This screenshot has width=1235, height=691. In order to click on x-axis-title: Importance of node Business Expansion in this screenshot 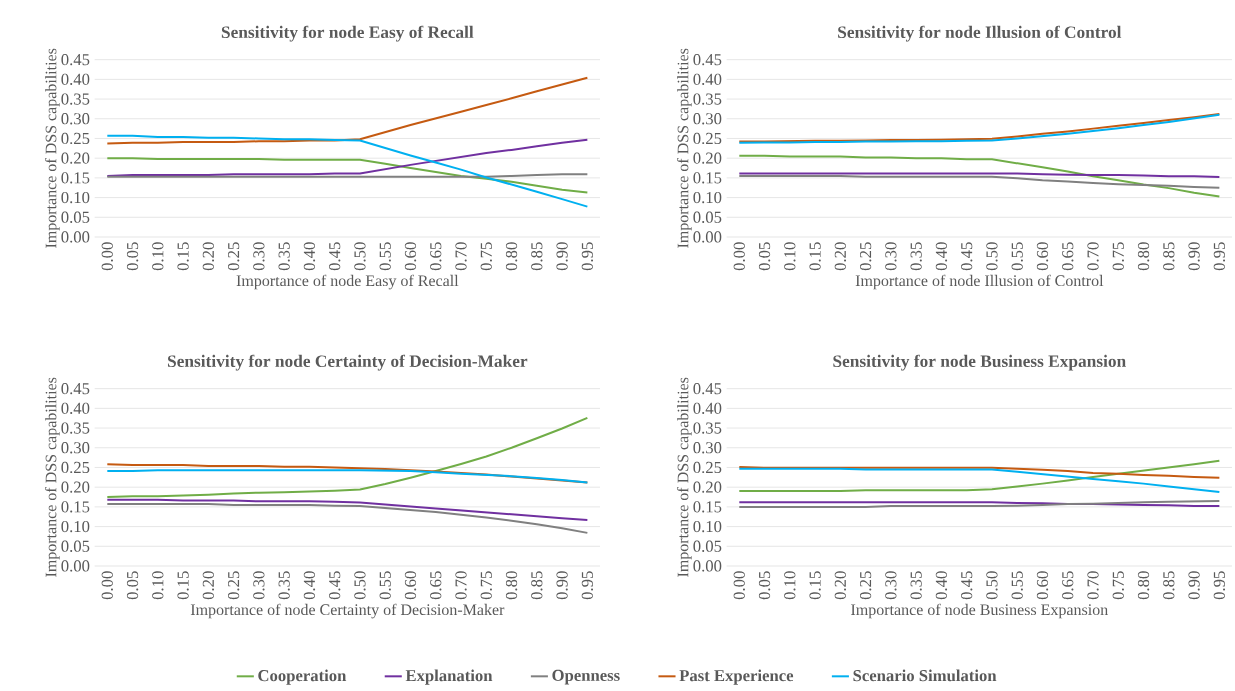, I will do `click(979, 611)`.